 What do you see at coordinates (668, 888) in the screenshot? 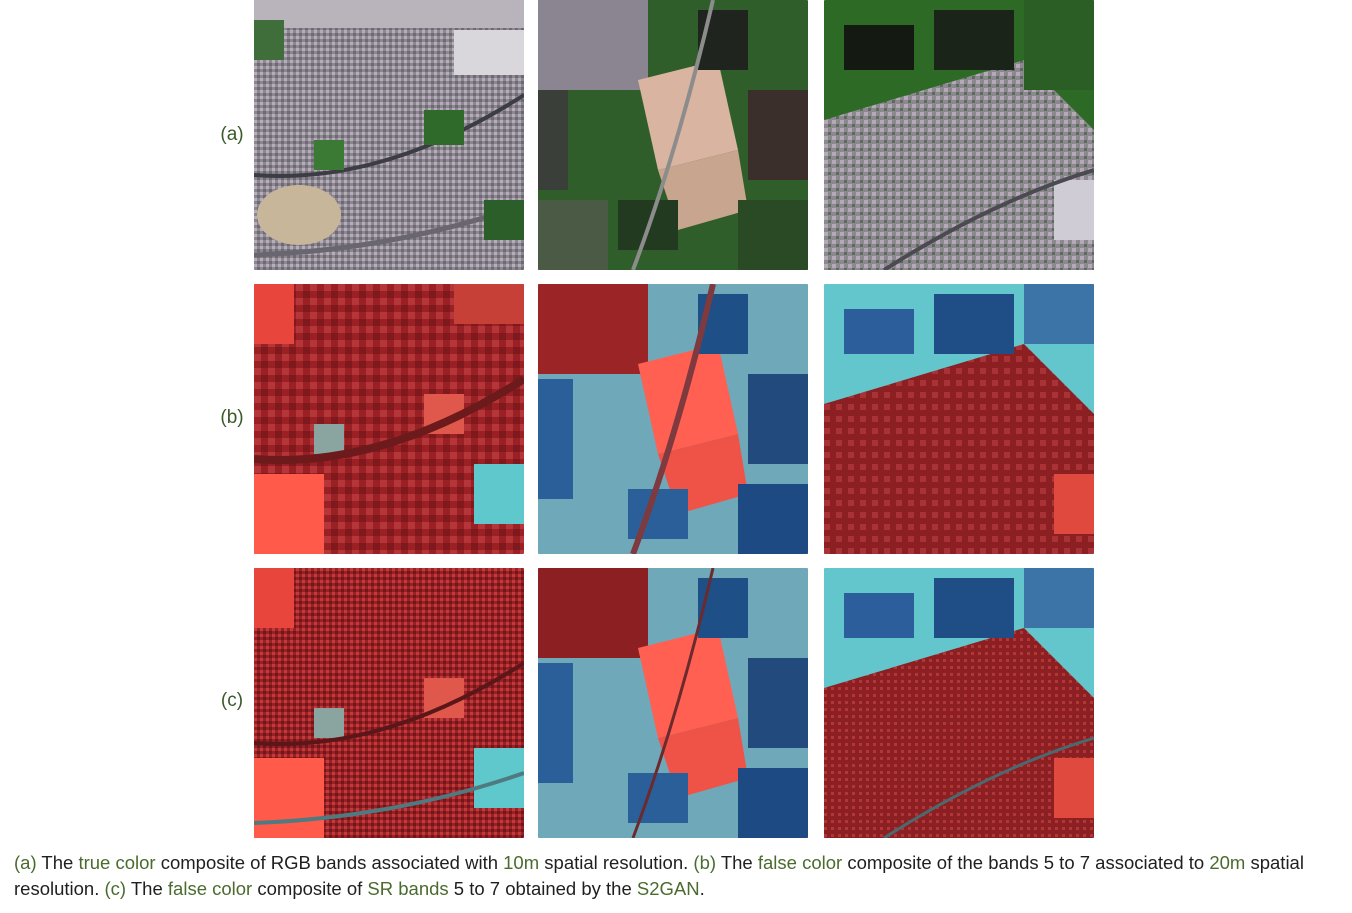
I see `caption-term-s2gan: S2GAN` at bounding box center [668, 888].